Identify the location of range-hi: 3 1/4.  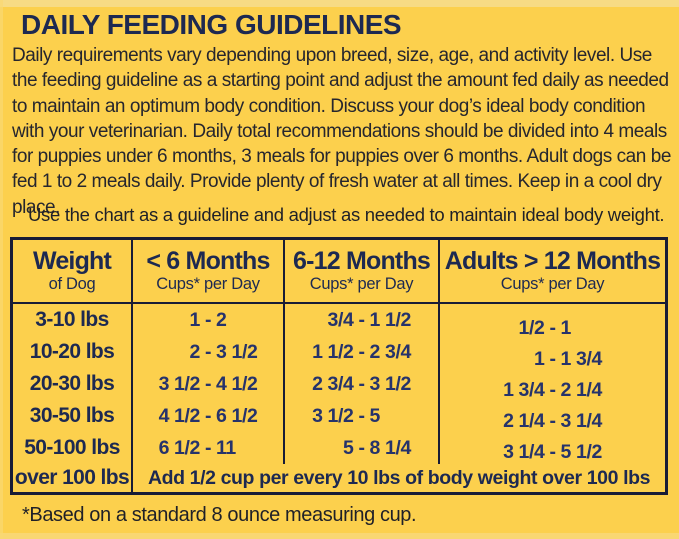
(581, 420).